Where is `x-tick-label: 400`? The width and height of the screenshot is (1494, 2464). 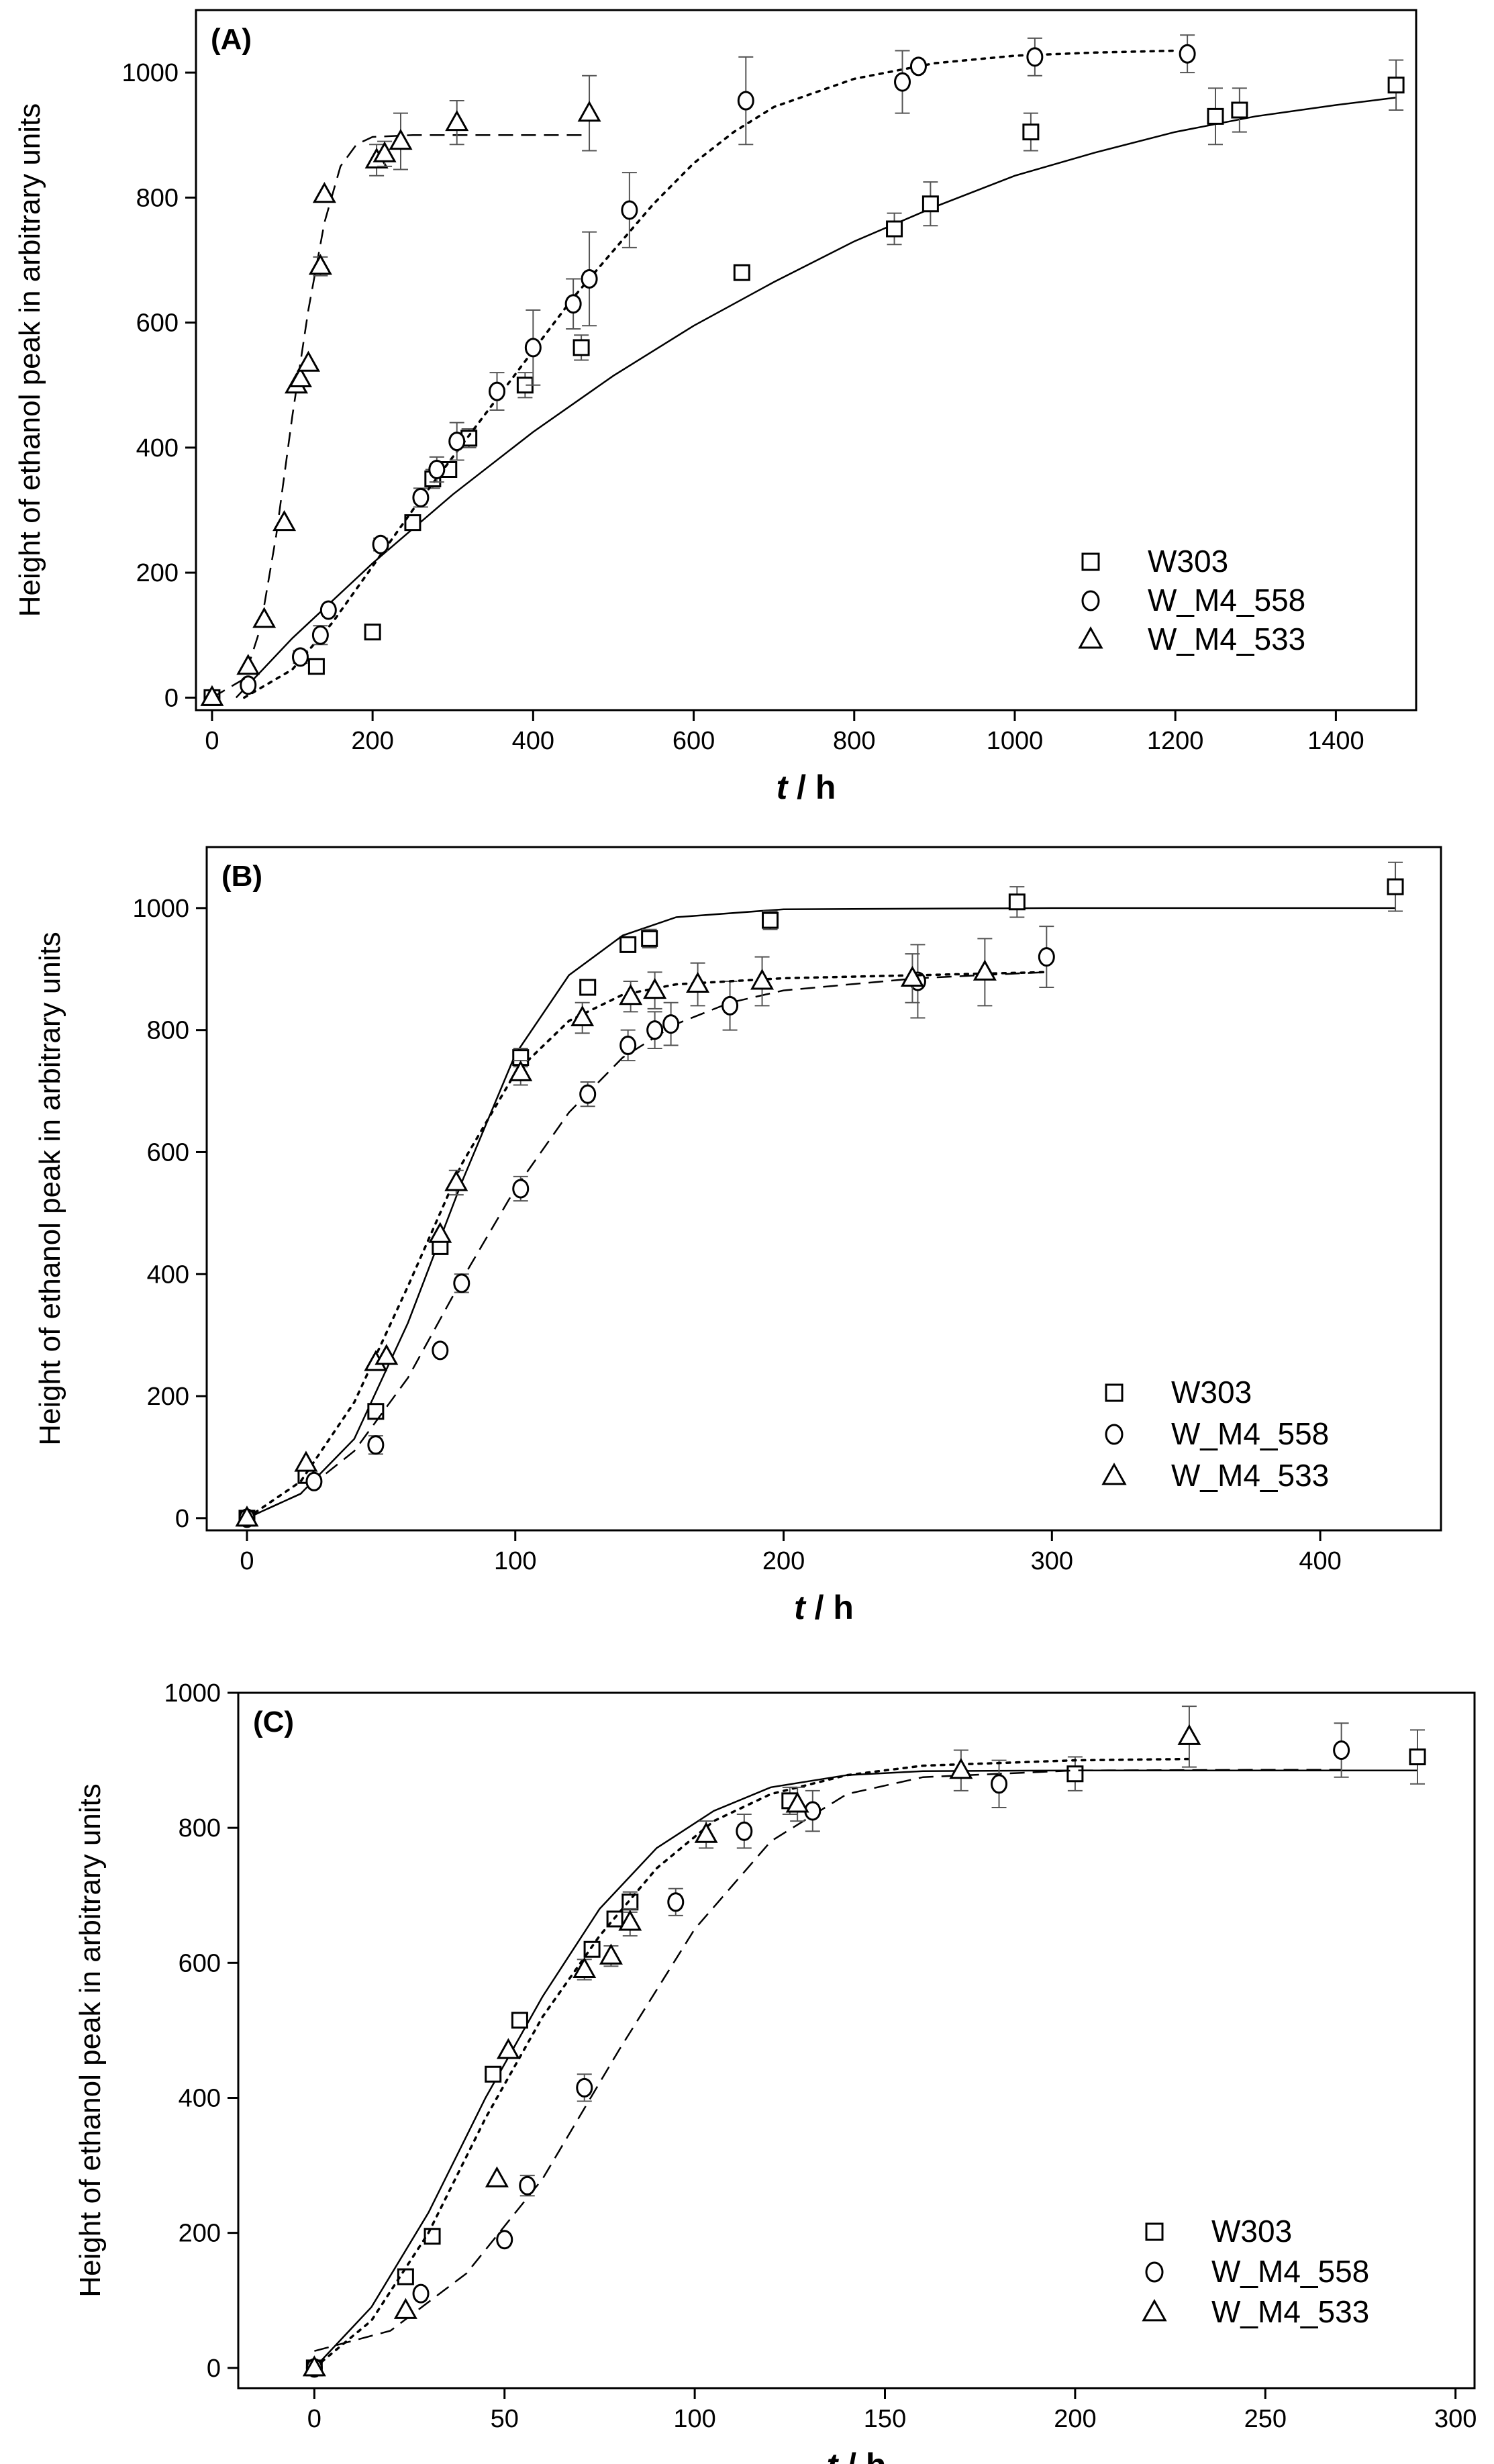 x-tick-label: 400 is located at coordinates (533, 741).